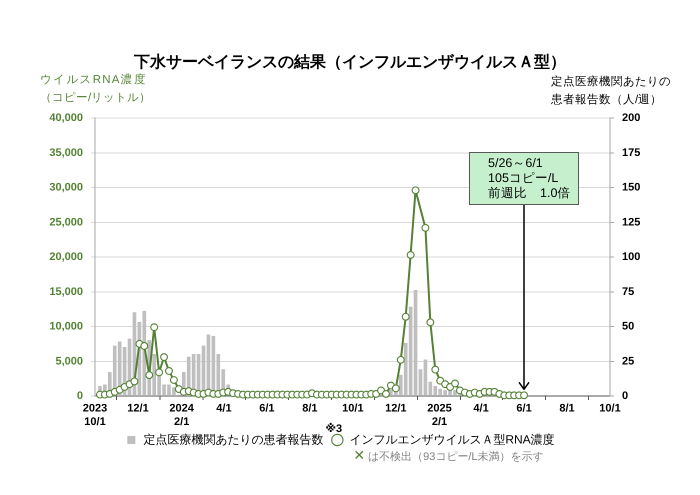 Image resolution: width=700 pixels, height=495 pixels. I want to click on y-tick-label: 10,000, so click(66, 326).